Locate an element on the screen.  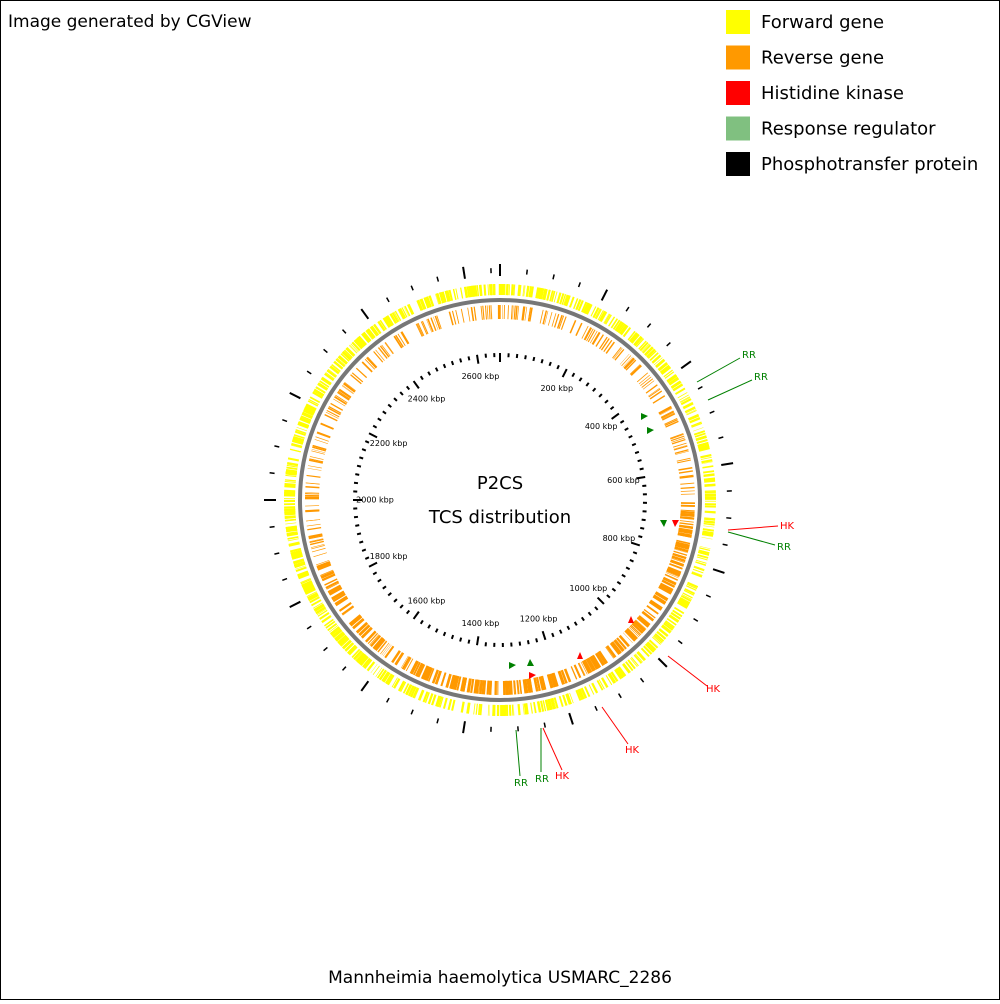
legend-label: Histidine kinase is located at coordinates (832, 93).